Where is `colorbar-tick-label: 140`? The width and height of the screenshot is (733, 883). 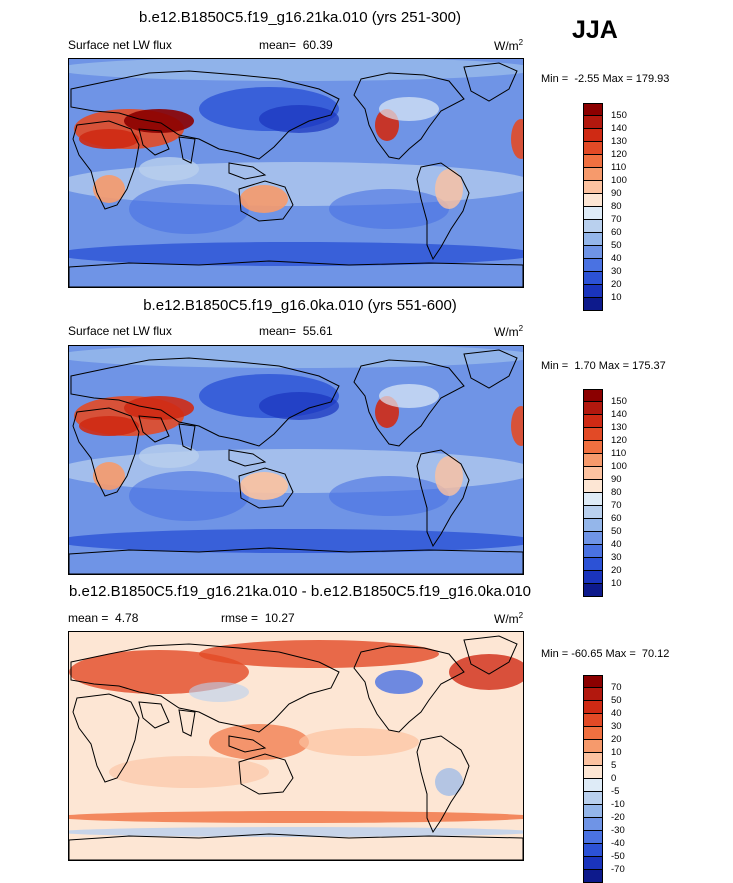 colorbar-tick-label: 140 is located at coordinates (619, 414).